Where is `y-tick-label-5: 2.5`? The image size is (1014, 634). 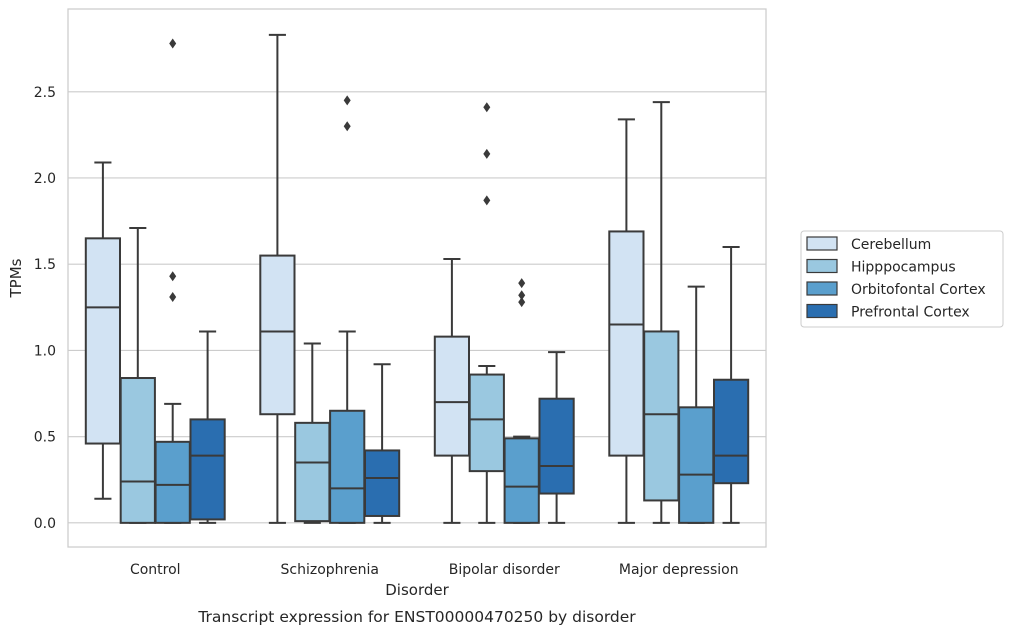 y-tick-label-5: 2.5 is located at coordinates (45, 93).